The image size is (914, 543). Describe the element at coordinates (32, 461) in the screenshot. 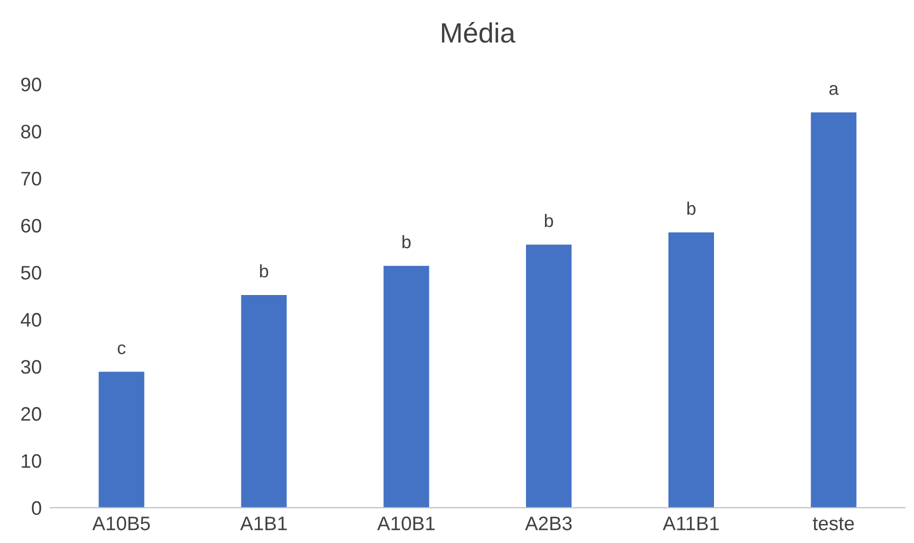

I see `y-tick-label: 10` at that location.